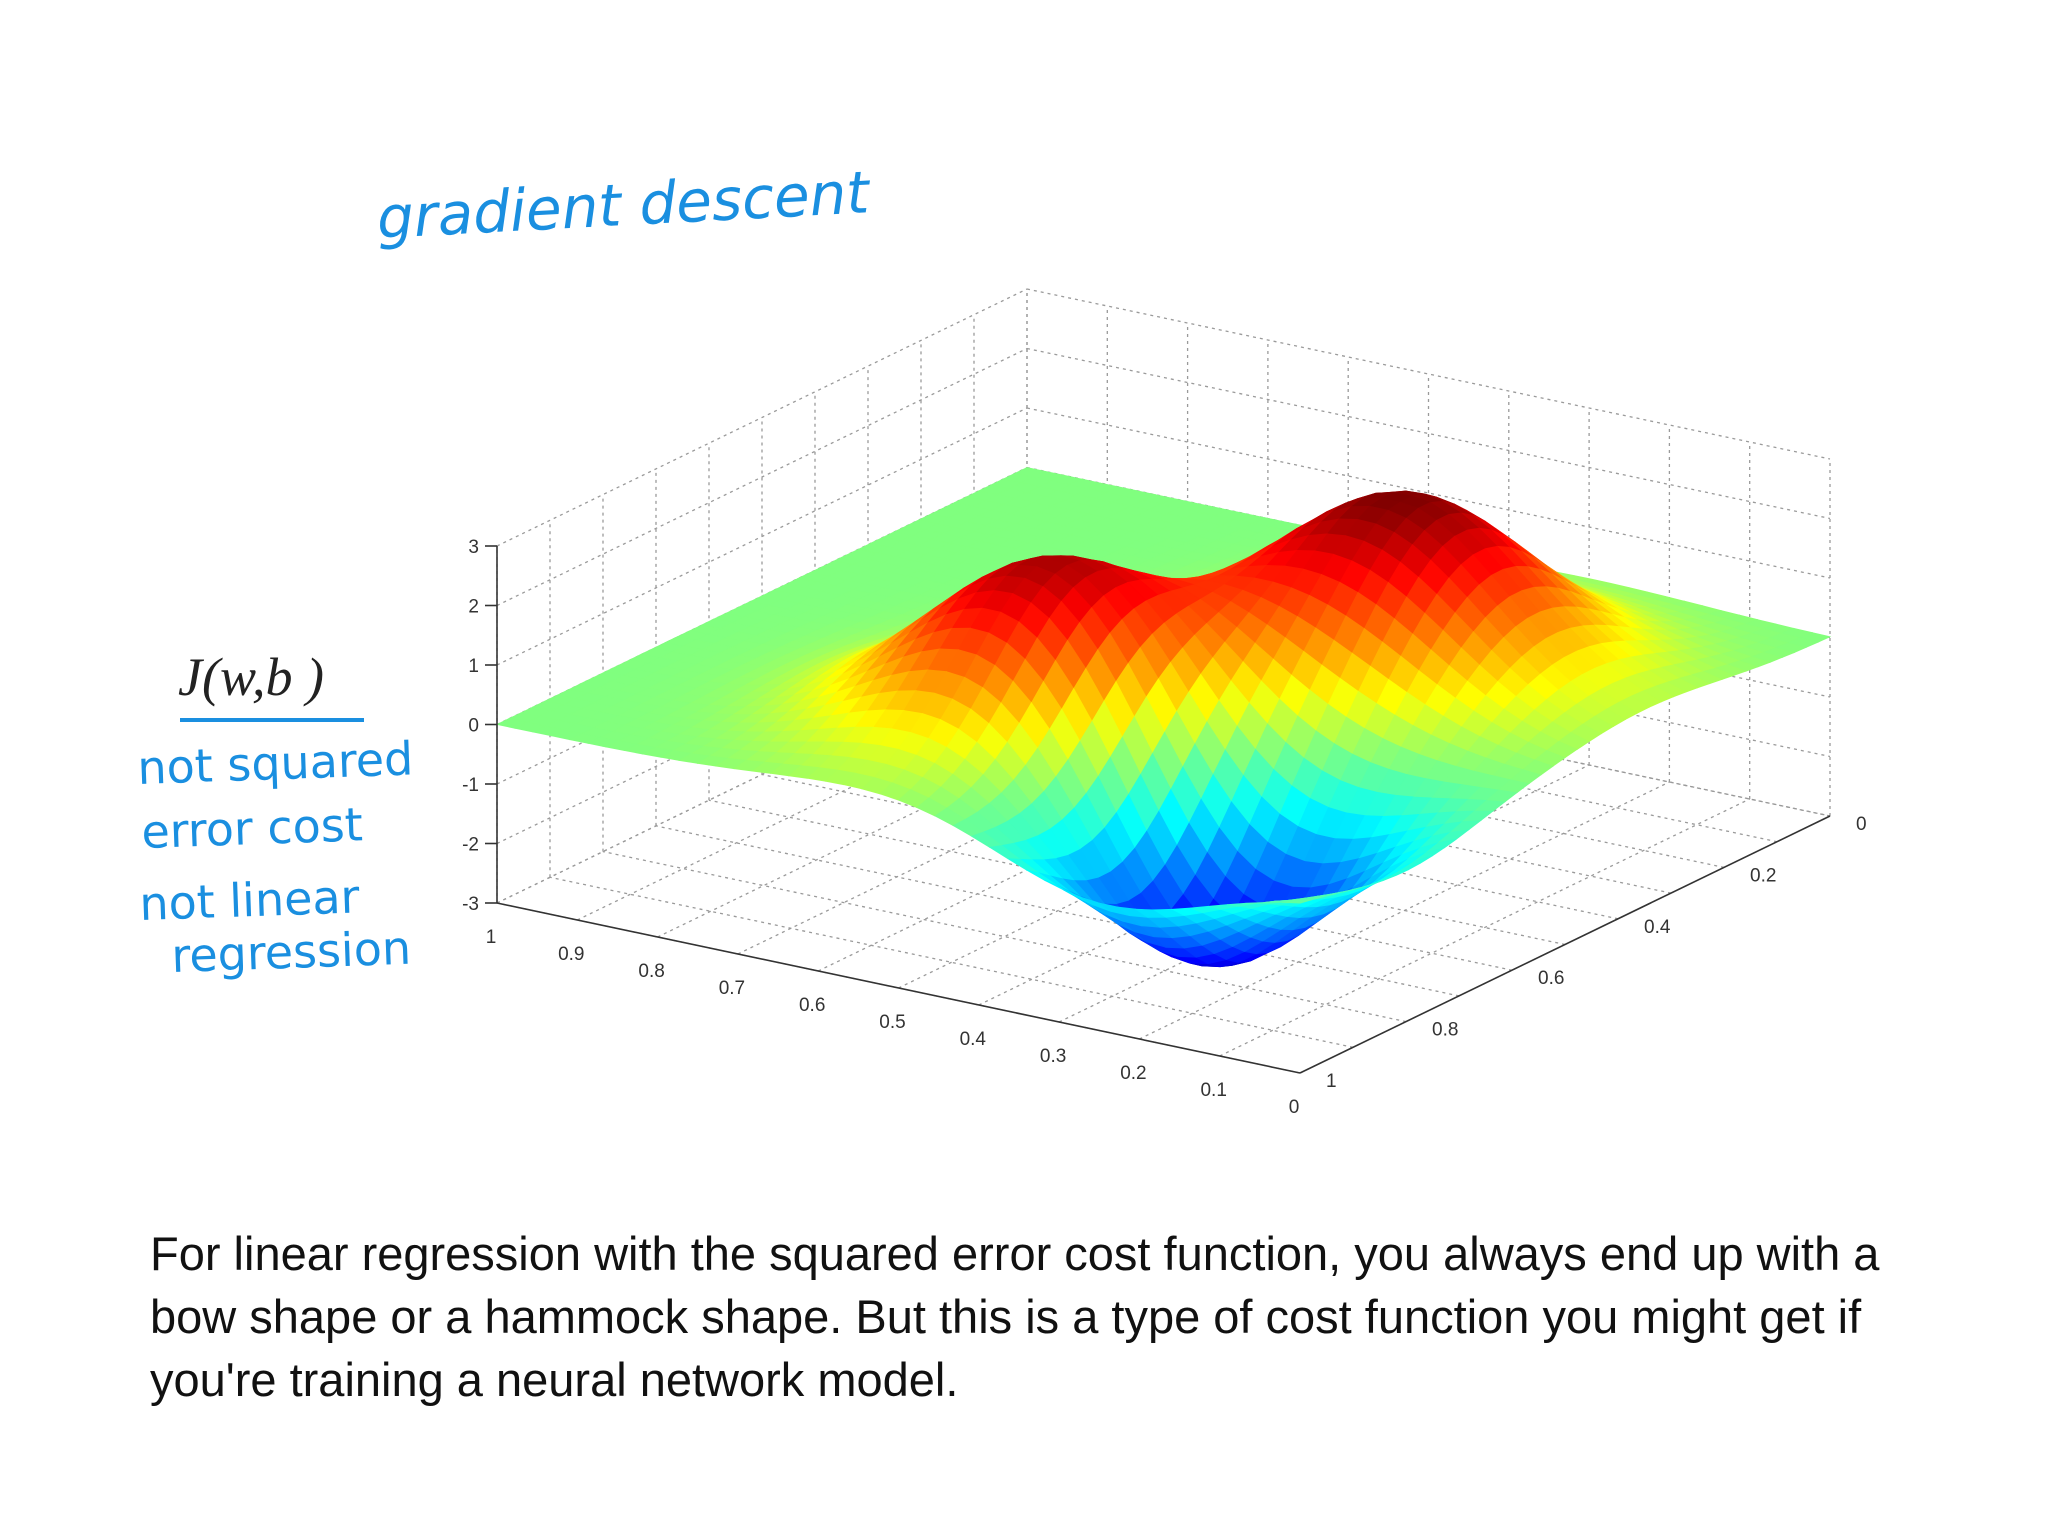 The width and height of the screenshot is (2048, 1536). I want to click on z-tick-label: 0, so click(473, 726).